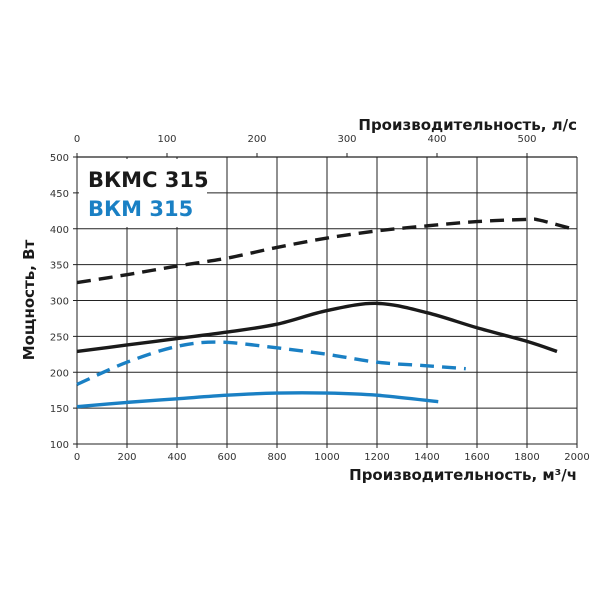  Describe the element at coordinates (526, 457) in the screenshot. I see `x-tick-label: 1800` at that location.